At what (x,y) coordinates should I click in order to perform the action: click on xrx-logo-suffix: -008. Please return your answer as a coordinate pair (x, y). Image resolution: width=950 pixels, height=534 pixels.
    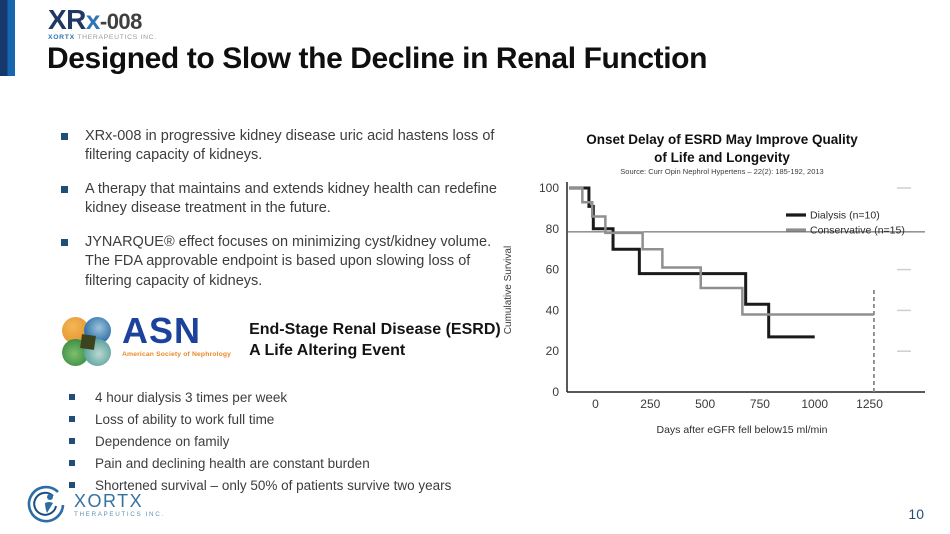
    Looking at the image, I should click on (121, 21).